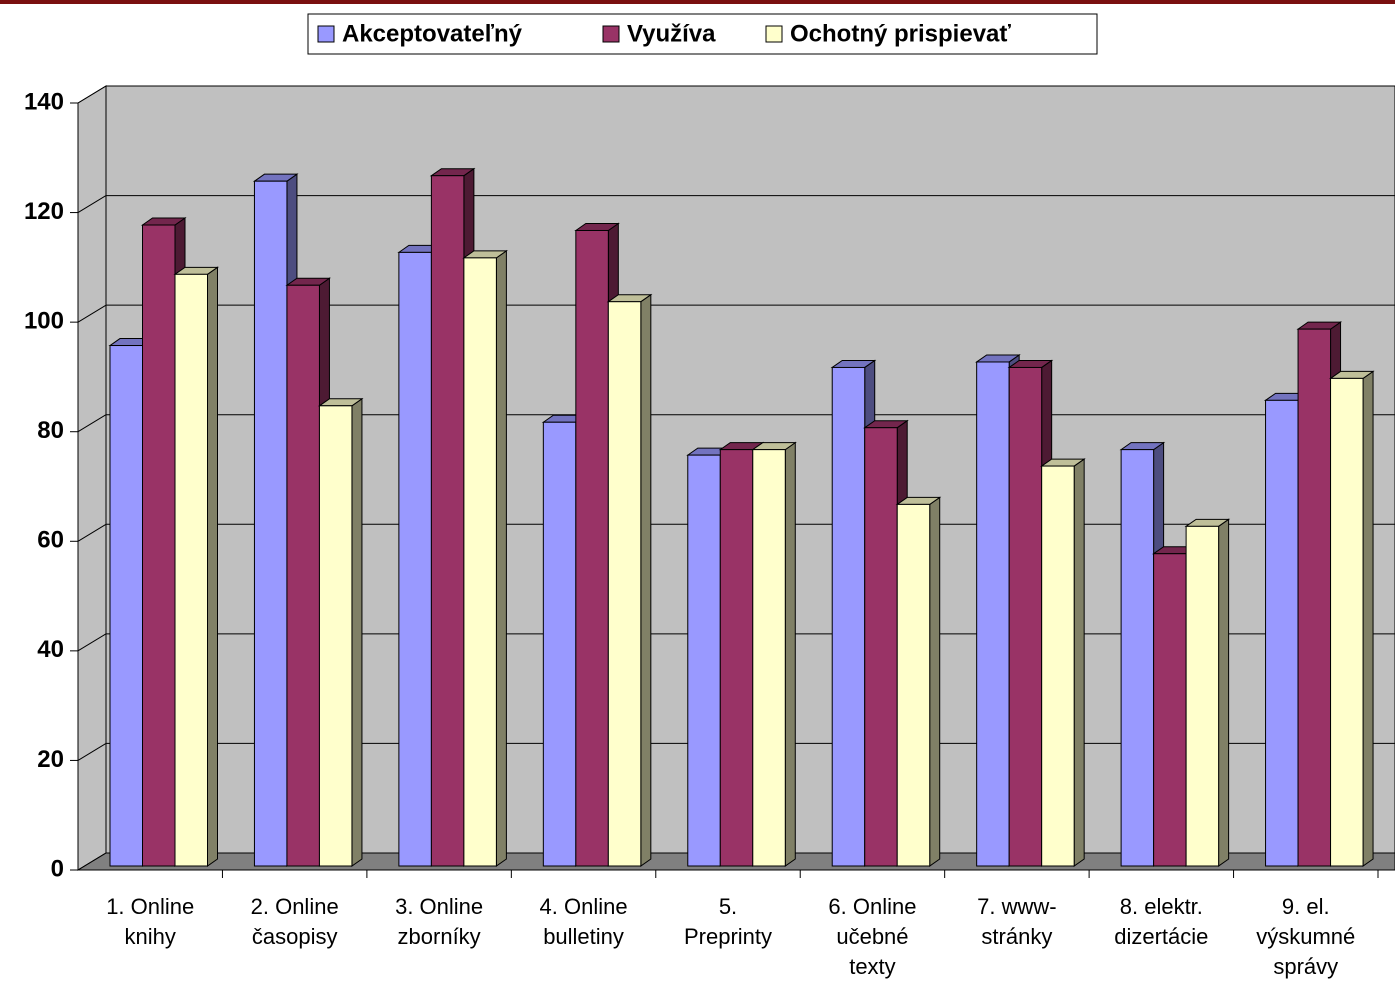  I want to click on x-tick-label: 1. Online knihy, so click(150, 921).